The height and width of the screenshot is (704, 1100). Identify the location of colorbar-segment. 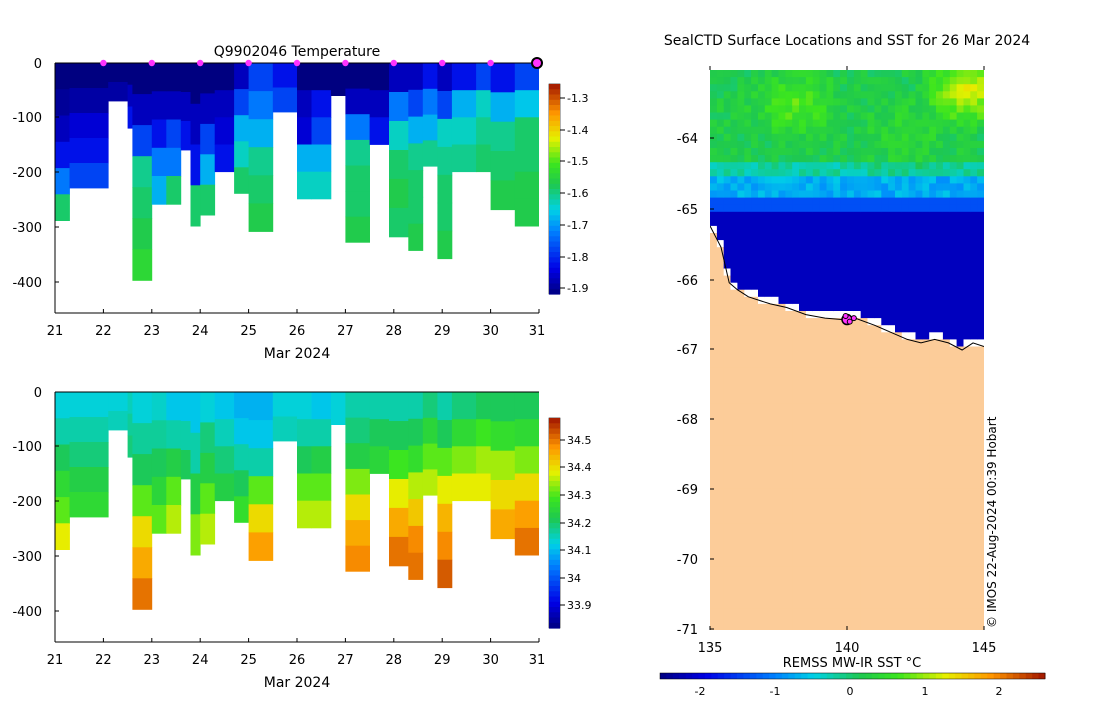
(554, 160).